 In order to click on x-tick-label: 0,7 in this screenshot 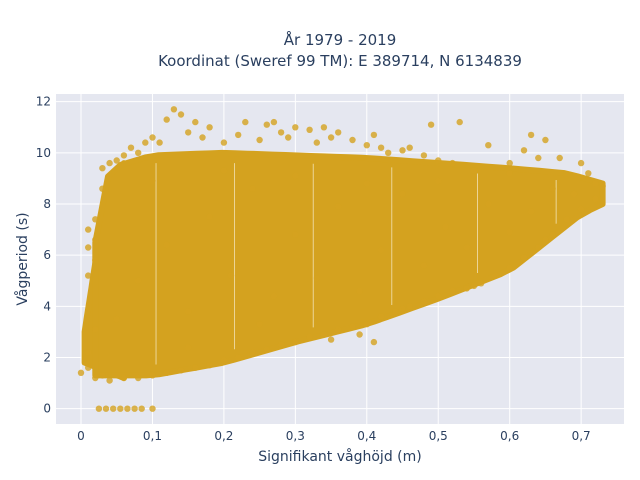, I will do `click(581, 436)`.